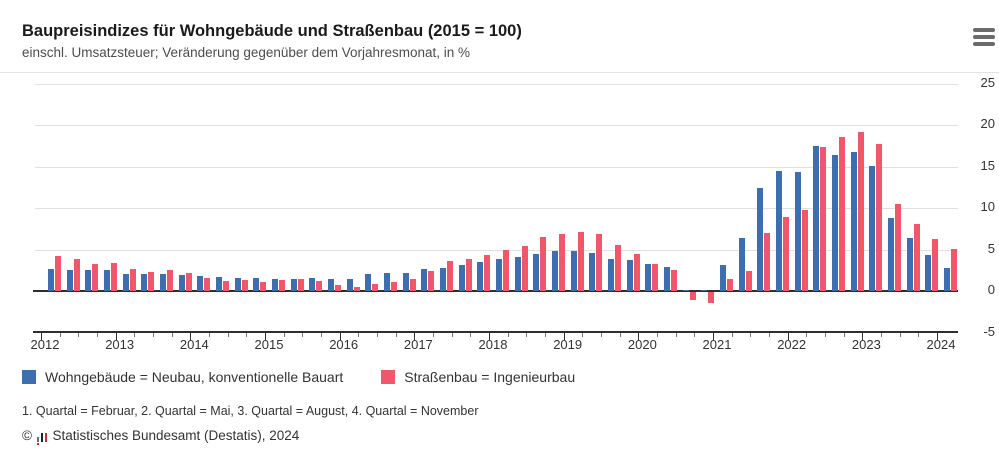 This screenshot has height=456, width=999. I want to click on bar-strassenbau-2012-Q2, so click(76, 275).